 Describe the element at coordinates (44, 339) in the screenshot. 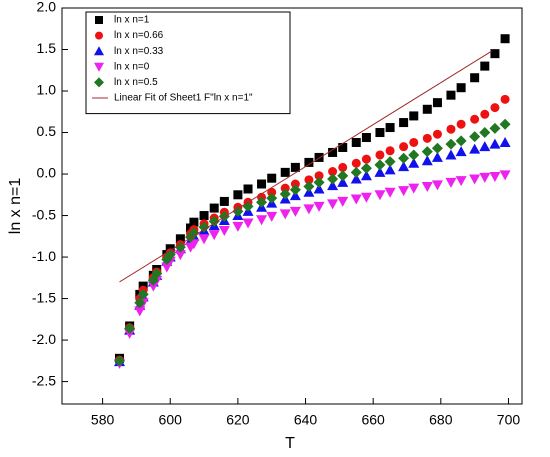

I see `y-tick-label: -2.0` at that location.